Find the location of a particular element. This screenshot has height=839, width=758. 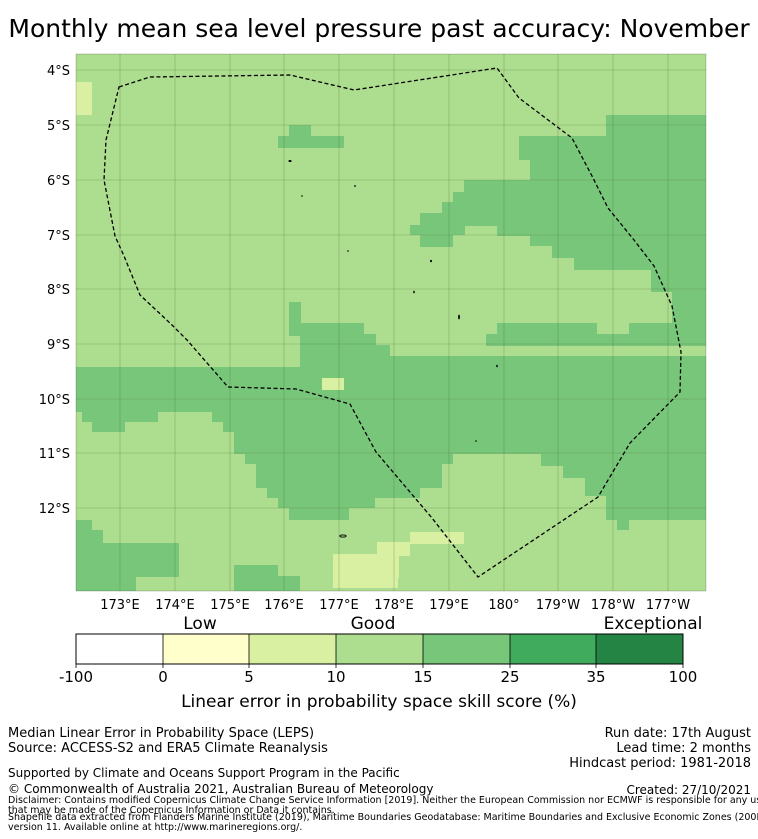

lon-label: 178°E is located at coordinates (394, 605).